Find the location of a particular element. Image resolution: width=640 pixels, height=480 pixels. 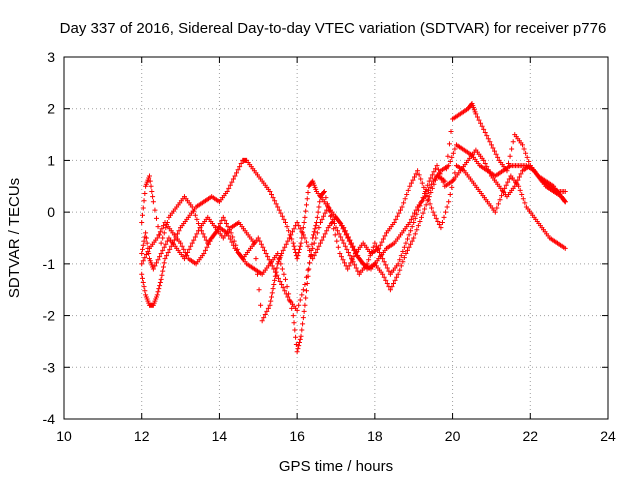

y-tick-label: -4 is located at coordinates (49, 419).